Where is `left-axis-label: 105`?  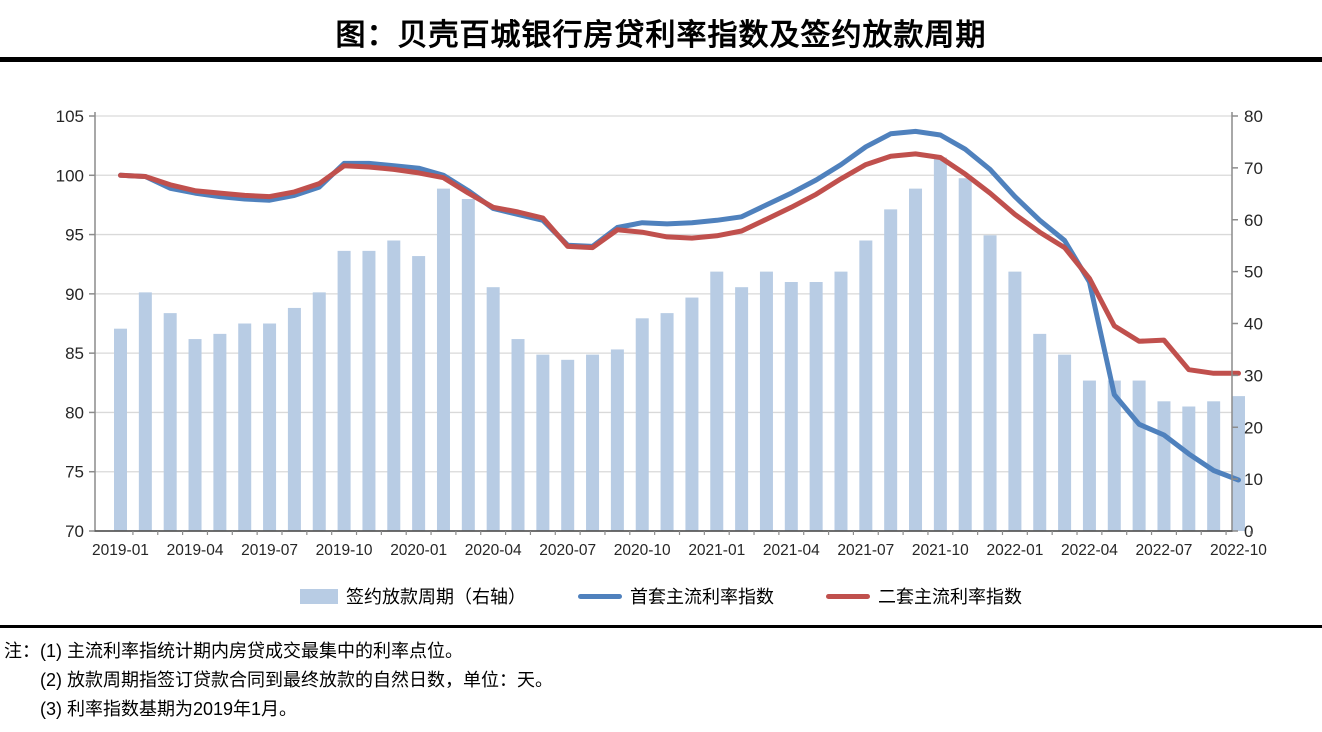 left-axis-label: 105 is located at coordinates (70, 116).